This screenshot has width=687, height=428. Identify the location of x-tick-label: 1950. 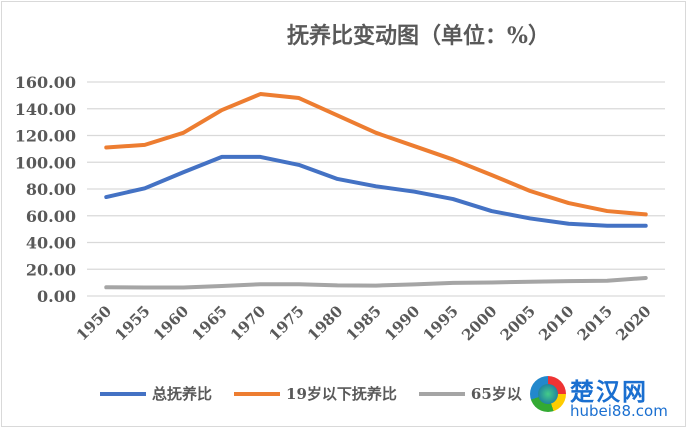
(94, 323).